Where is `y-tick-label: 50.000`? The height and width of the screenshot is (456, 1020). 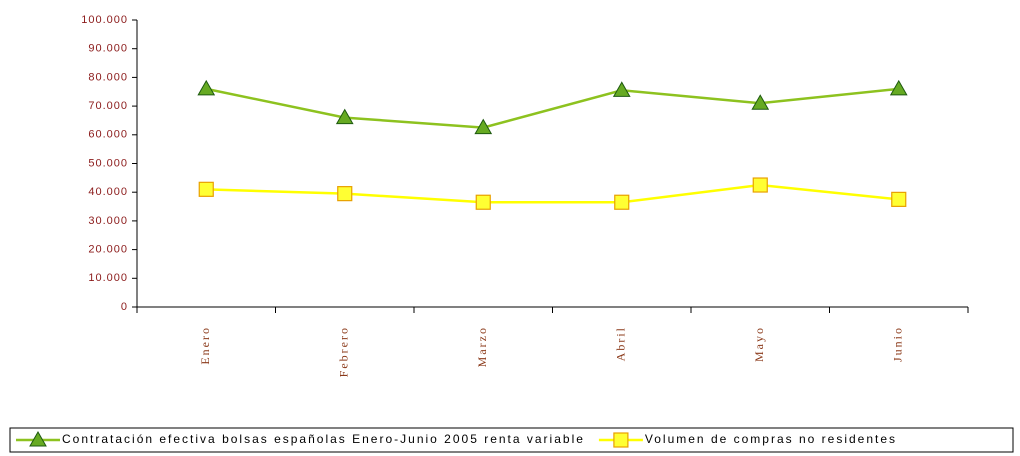 y-tick-label: 50.000 is located at coordinates (108, 163).